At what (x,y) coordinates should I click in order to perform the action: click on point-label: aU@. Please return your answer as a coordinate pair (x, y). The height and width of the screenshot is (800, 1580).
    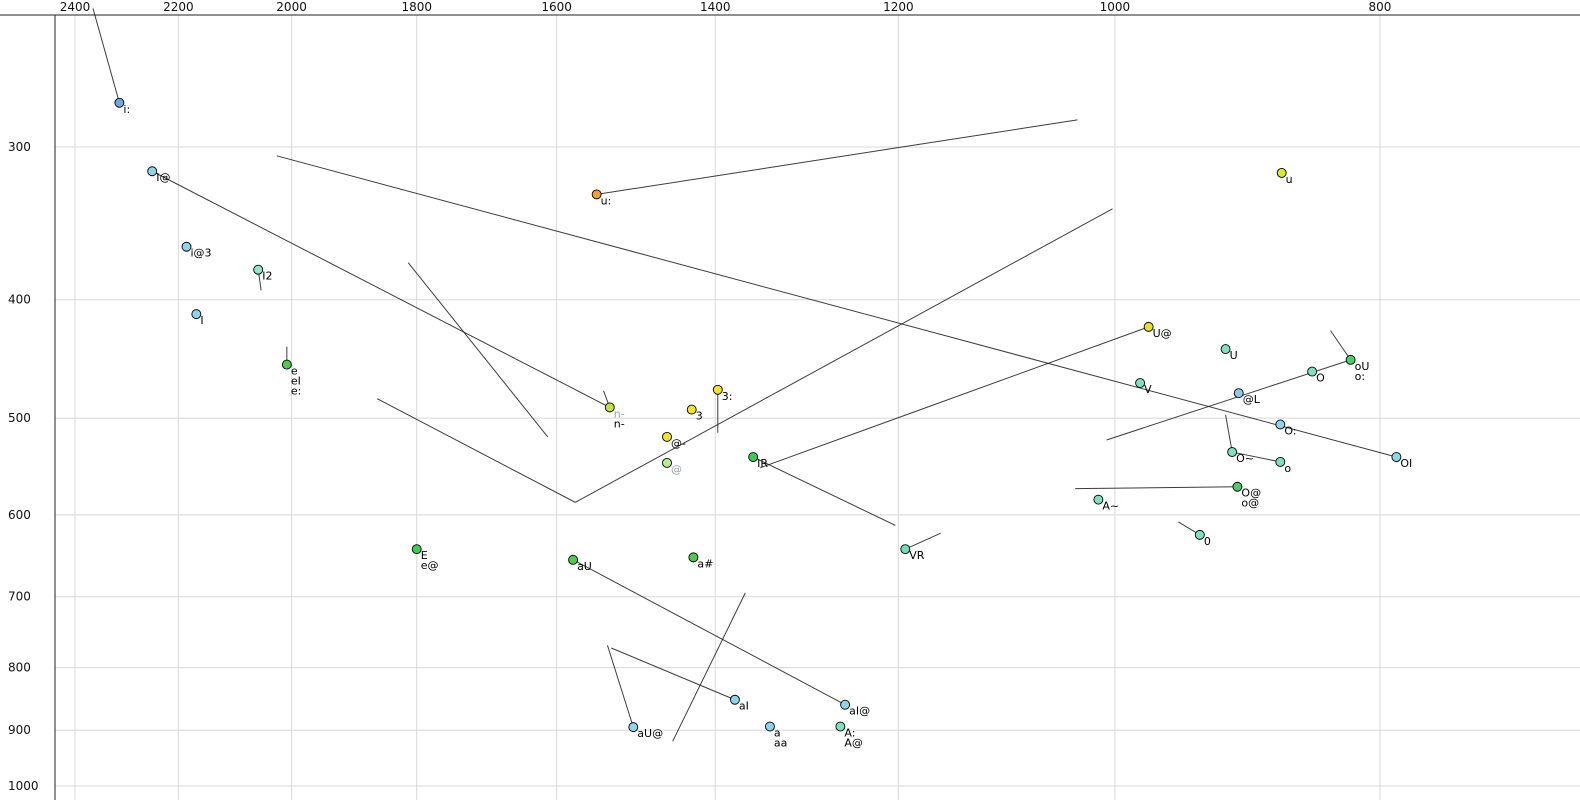
    Looking at the image, I should click on (650, 733).